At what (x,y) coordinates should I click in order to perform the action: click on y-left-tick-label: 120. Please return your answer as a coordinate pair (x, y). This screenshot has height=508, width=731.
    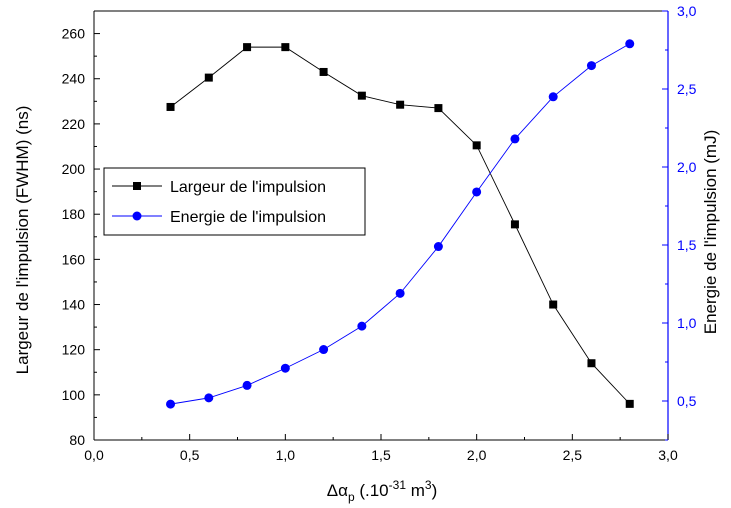
    Looking at the image, I should click on (74, 350).